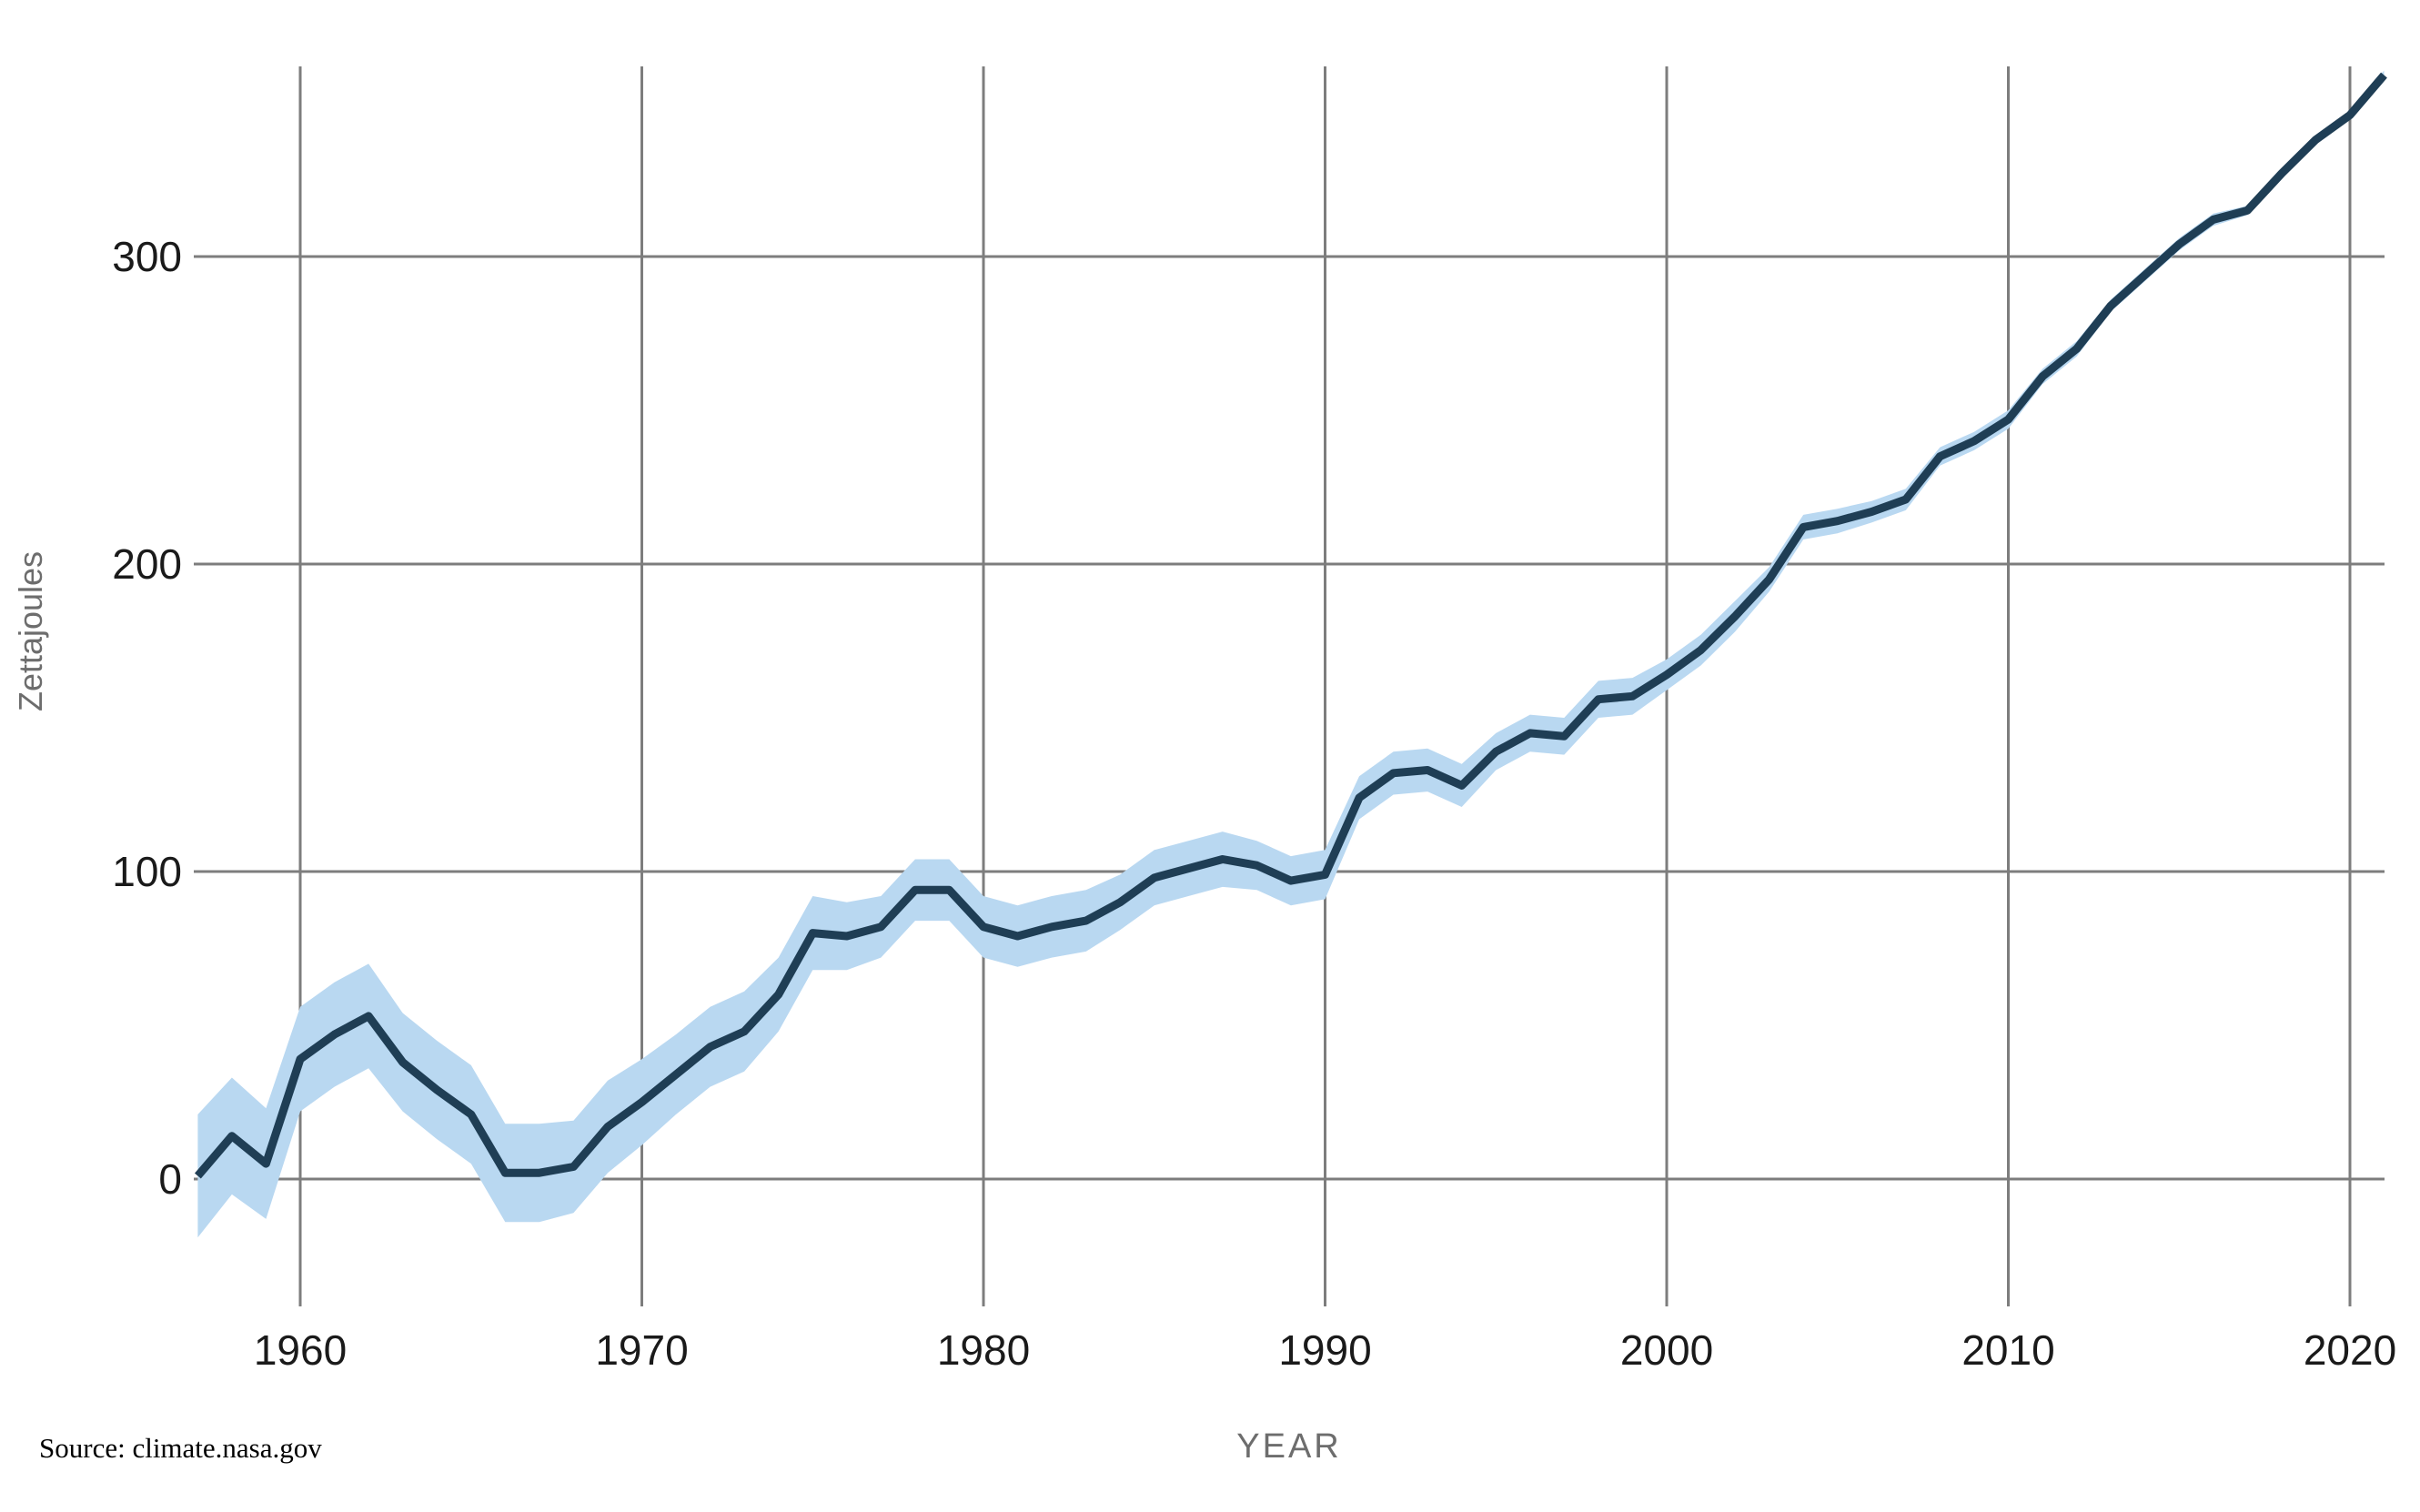  I want to click on y-tick-label-200: 200, so click(147, 564).